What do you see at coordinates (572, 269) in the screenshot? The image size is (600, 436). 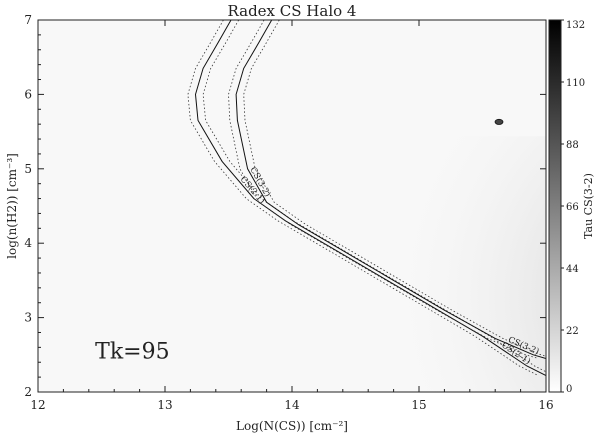 I see `colorbar-tick-label: 44` at bounding box center [572, 269].